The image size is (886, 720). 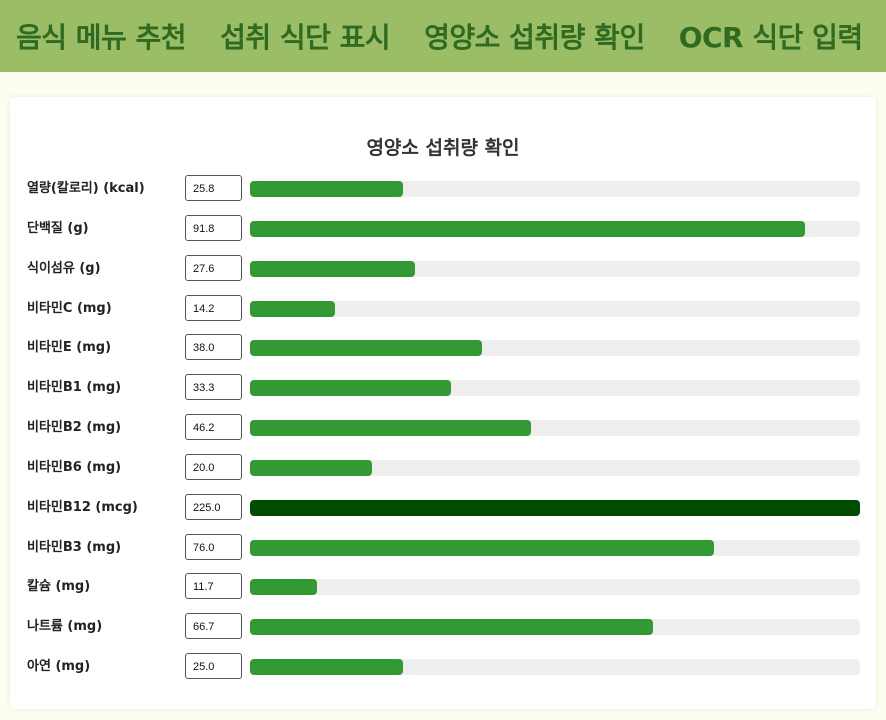 What do you see at coordinates (69, 345) in the screenshot?
I see `nutrient-label: 비타민E (mg)` at bounding box center [69, 345].